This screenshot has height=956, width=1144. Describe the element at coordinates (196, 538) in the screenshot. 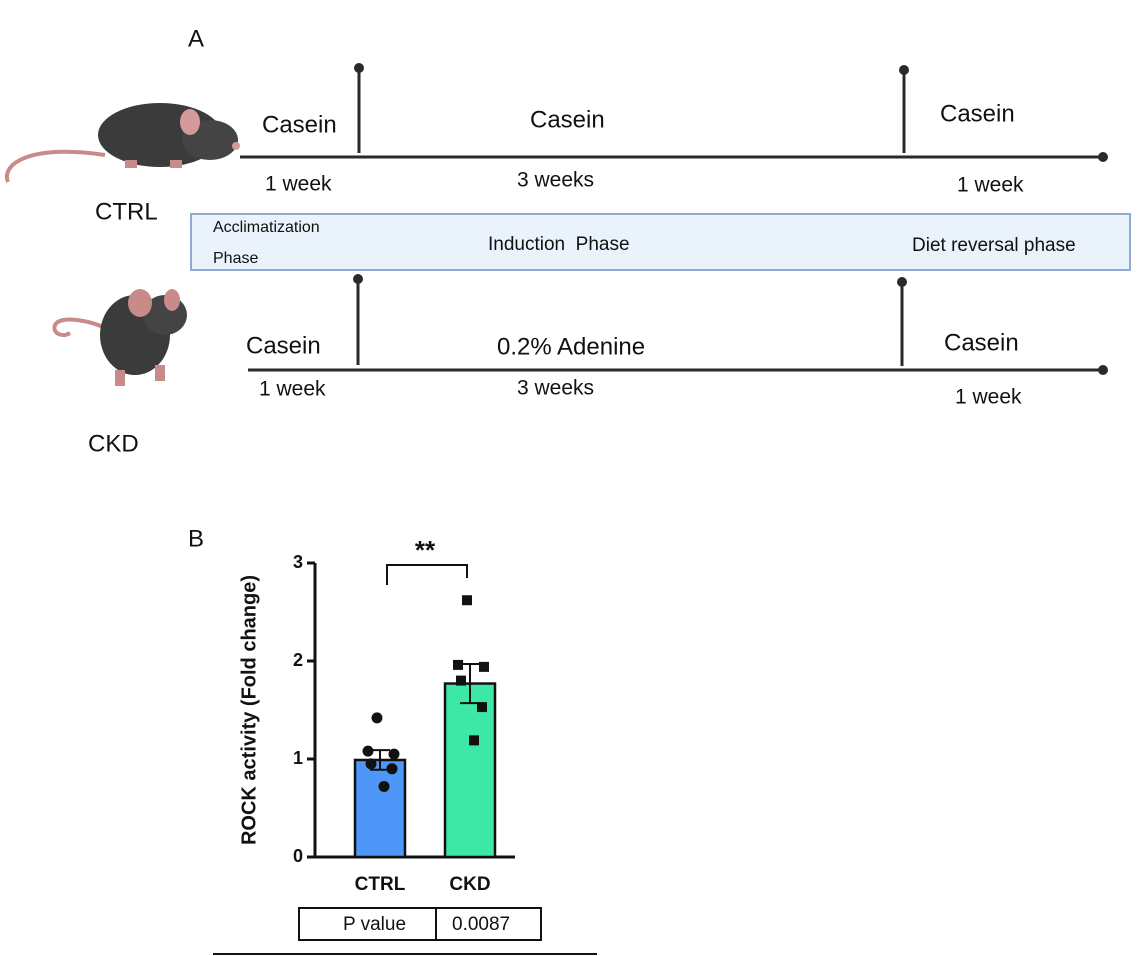

I see `panel-label: B` at that location.